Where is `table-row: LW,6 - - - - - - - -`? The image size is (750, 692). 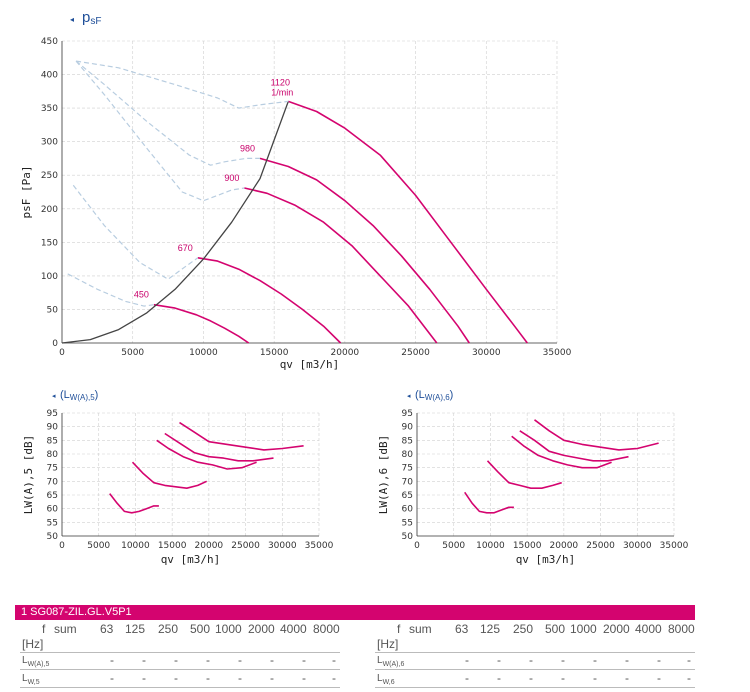
table-row: LW,6 - - - - - - - - is located at coordinates (535, 679).